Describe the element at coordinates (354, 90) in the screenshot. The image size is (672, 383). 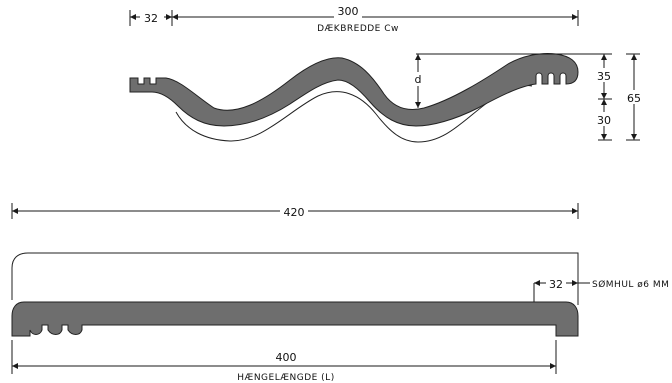
I see `tile-profile-section` at that location.